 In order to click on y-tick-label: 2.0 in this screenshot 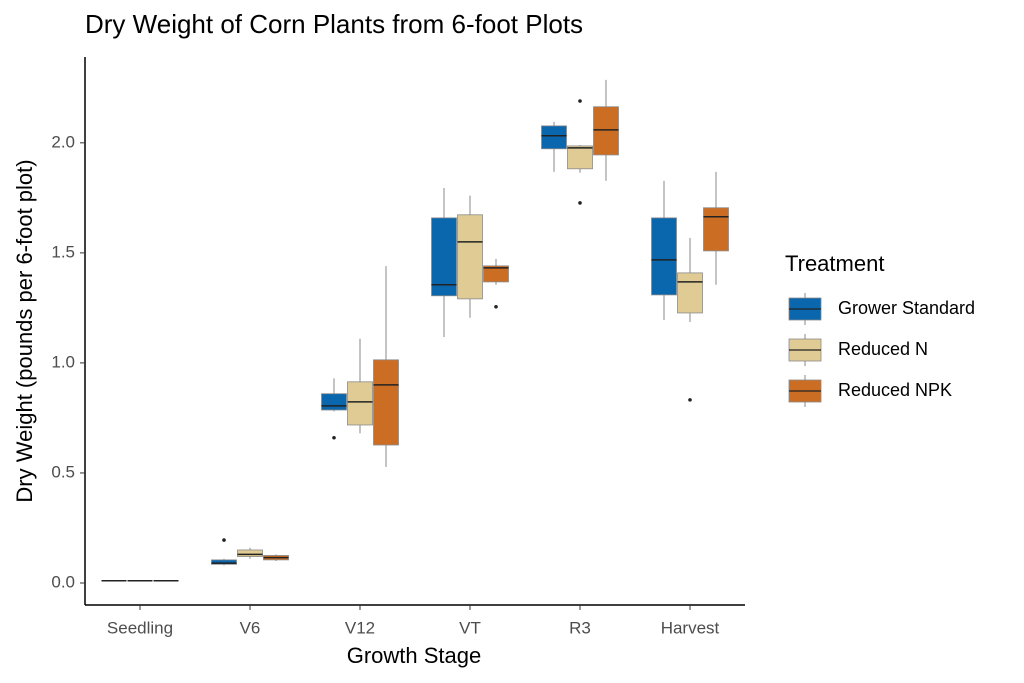, I will do `click(63, 141)`.